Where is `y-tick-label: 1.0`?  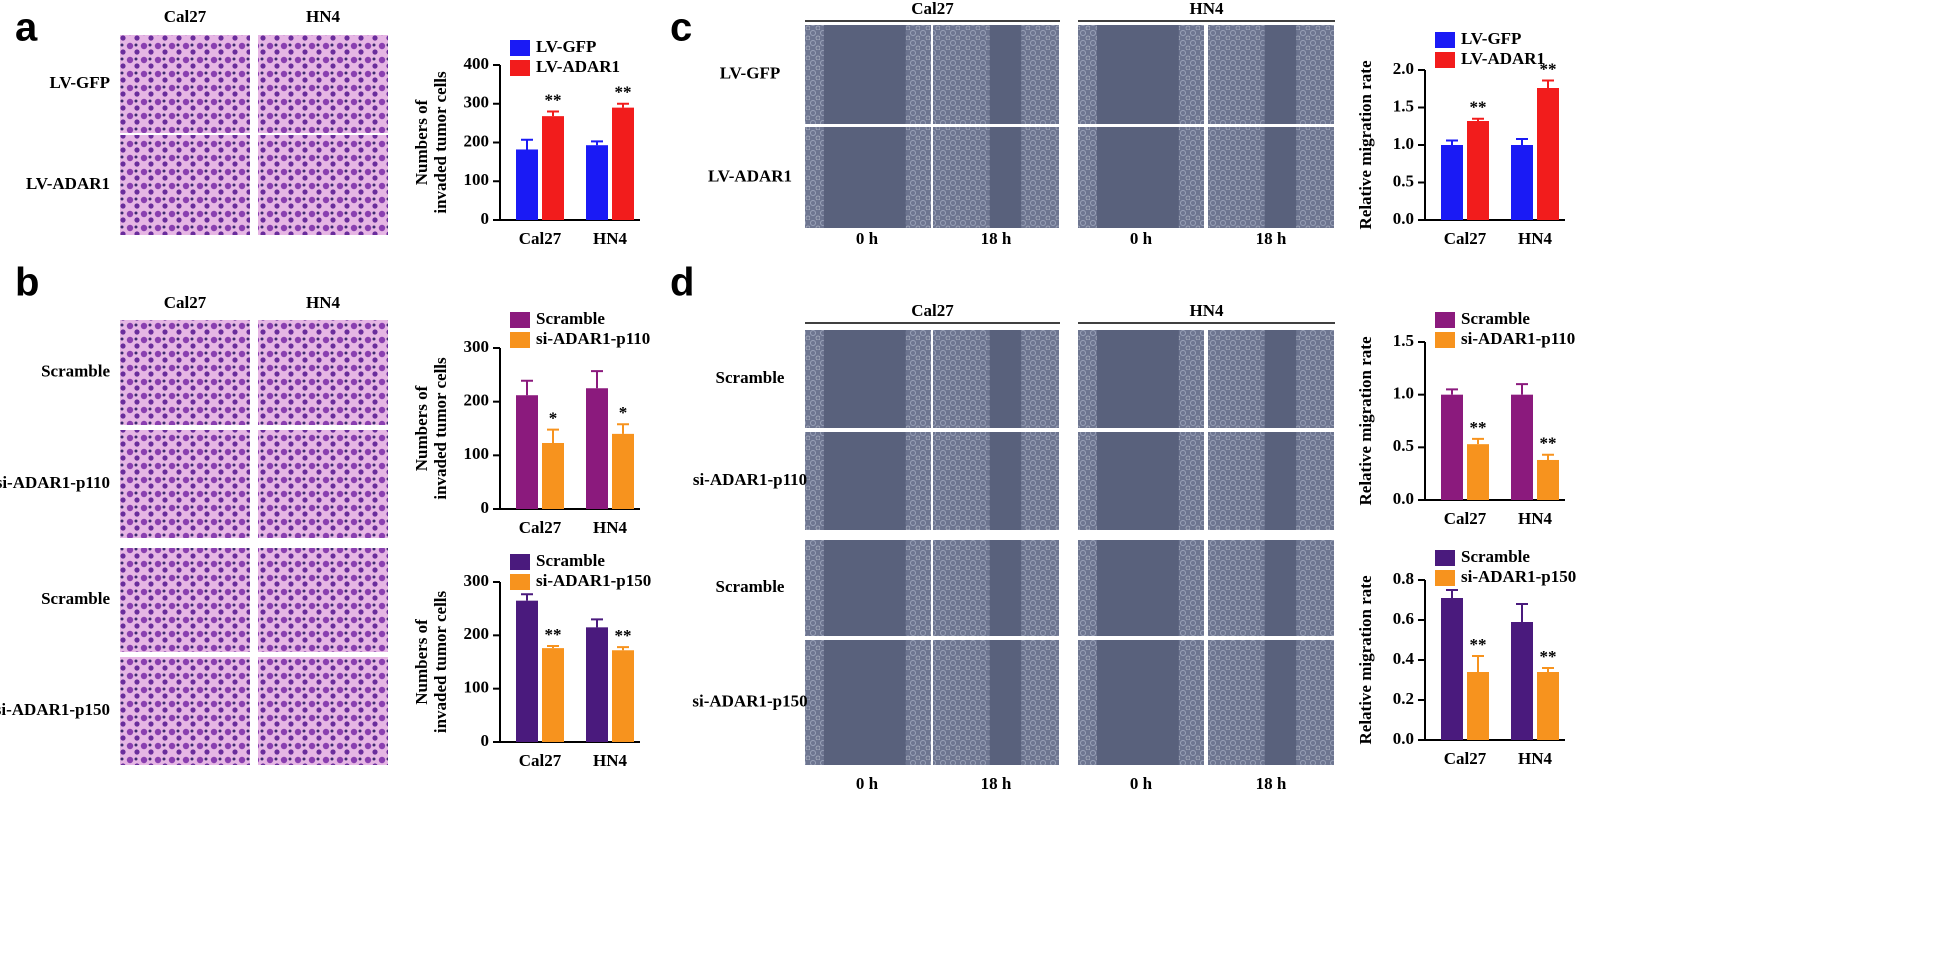
y-tick-label: 1.0 is located at coordinates (1403, 143).